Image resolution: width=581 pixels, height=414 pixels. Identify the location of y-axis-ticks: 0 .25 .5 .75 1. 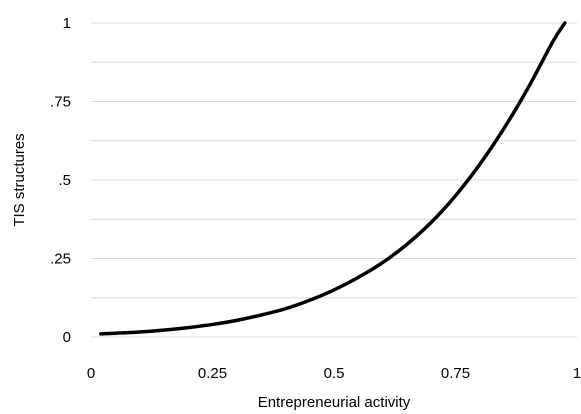
(60, 180).